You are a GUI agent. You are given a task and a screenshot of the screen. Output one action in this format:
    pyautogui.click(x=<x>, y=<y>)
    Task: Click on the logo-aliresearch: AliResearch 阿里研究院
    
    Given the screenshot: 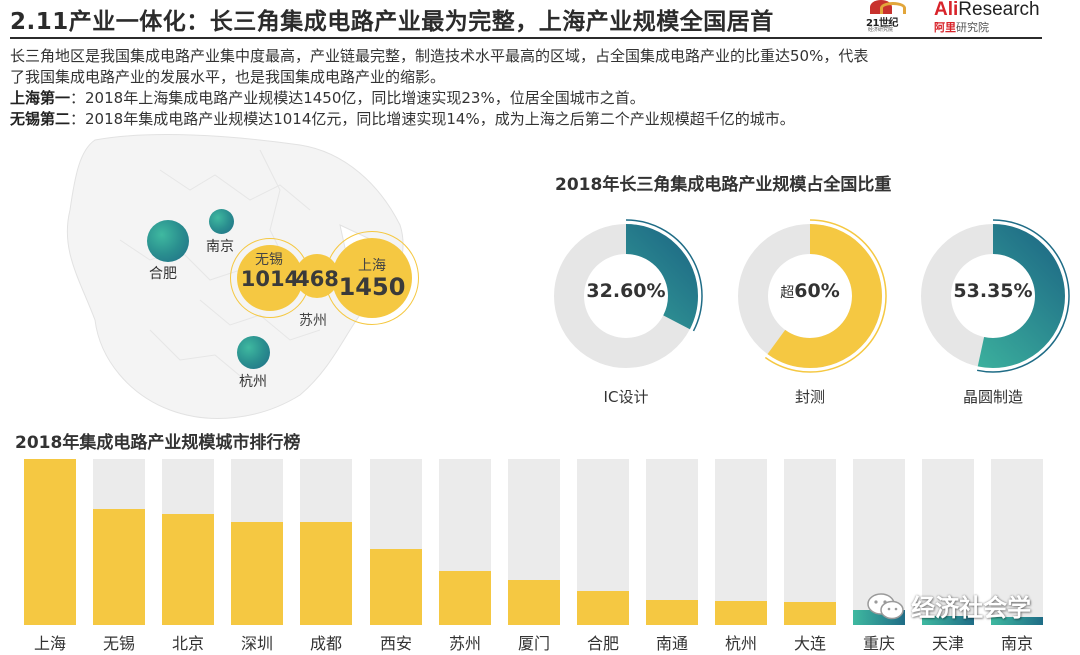 What is the action you would take?
    pyautogui.click(x=987, y=17)
    